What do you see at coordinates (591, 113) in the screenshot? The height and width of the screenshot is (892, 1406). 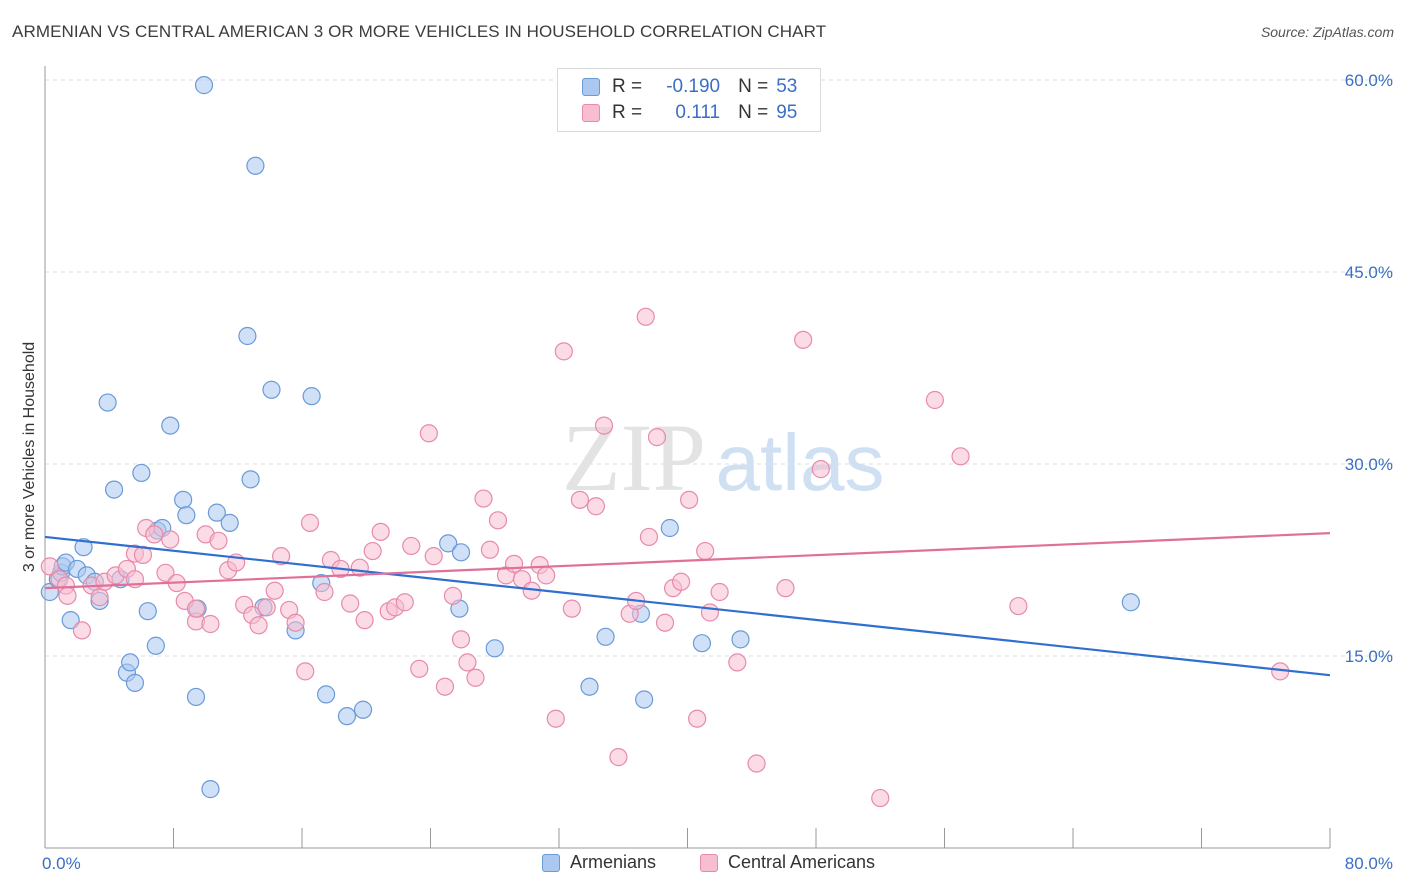 I see `central-americans-swatch` at bounding box center [591, 113].